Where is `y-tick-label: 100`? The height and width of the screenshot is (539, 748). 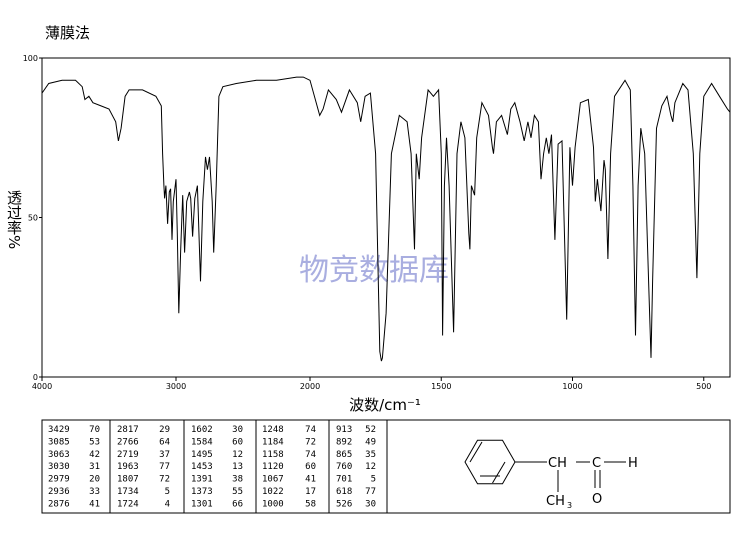 y-tick-label: 100 is located at coordinates (30, 58).